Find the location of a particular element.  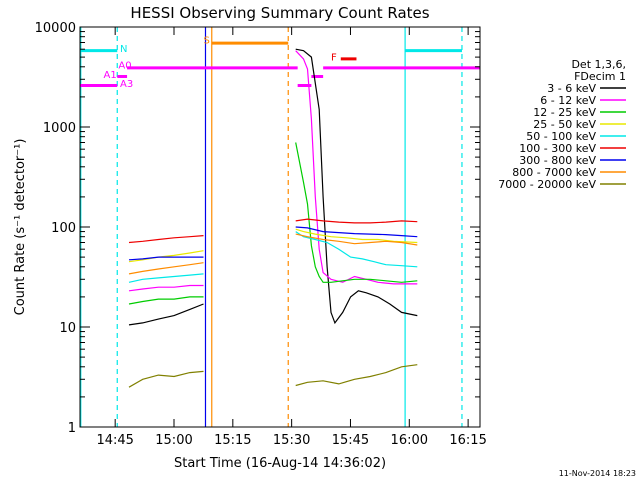

x-tick-label: 16:15 is located at coordinates (467, 440).